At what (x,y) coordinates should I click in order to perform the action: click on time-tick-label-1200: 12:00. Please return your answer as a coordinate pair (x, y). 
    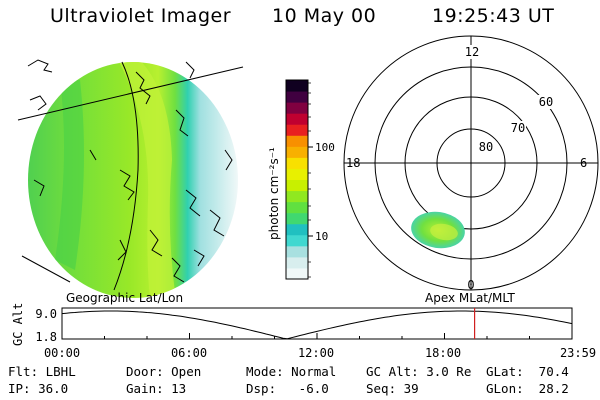
    Looking at the image, I should click on (316, 353).